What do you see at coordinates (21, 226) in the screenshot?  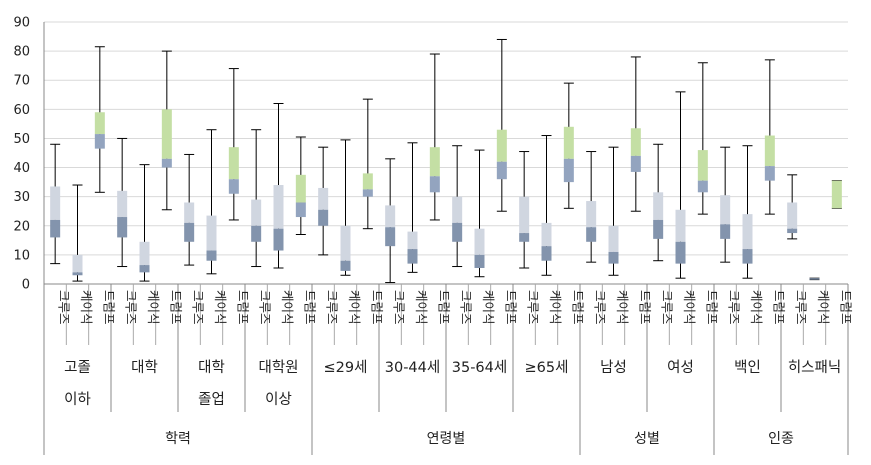 I see `y-tick-label: 20` at bounding box center [21, 226].